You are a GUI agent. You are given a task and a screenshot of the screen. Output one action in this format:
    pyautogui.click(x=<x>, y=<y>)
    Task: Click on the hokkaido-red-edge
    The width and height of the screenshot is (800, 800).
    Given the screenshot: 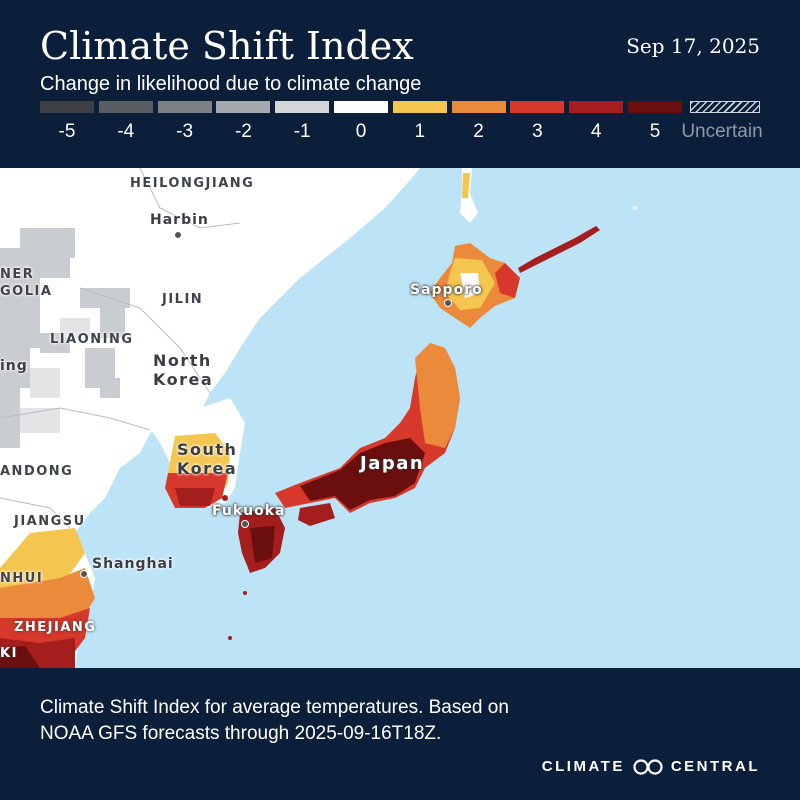 What is the action you would take?
    pyautogui.click(x=507, y=280)
    